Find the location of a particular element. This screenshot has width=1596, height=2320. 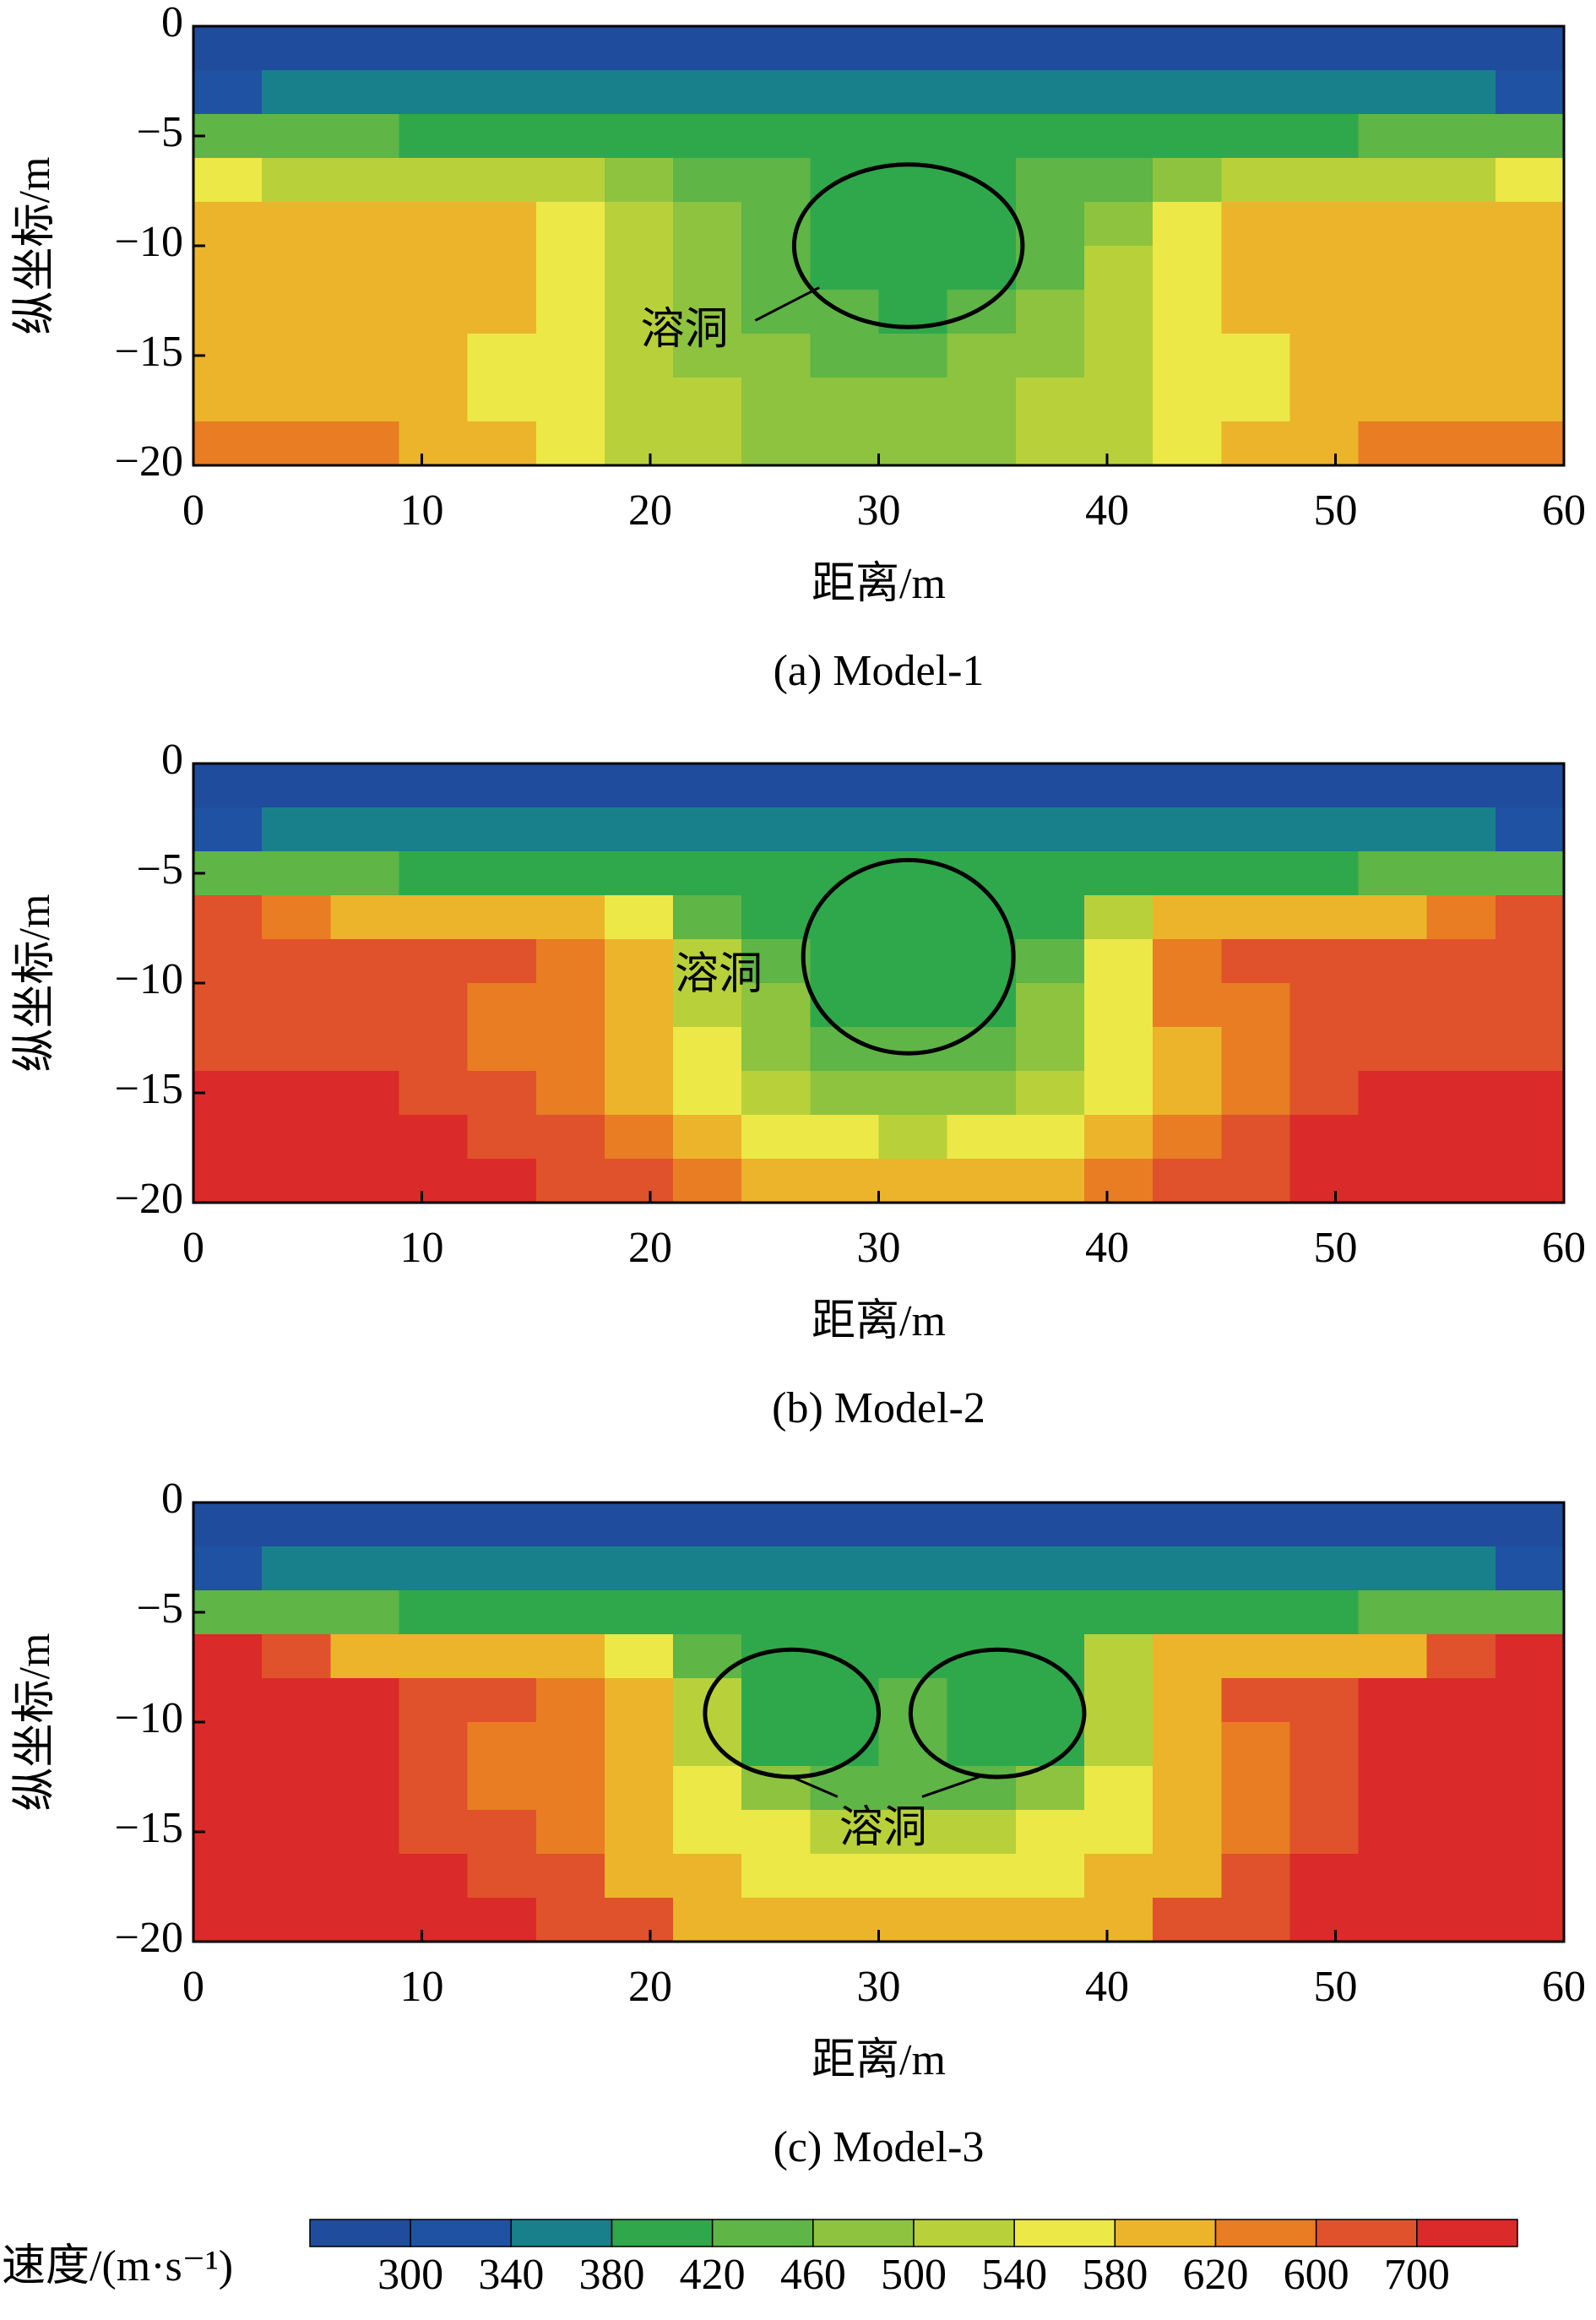

y-axis-label: 纵坐标/m is located at coordinates (35, 983).